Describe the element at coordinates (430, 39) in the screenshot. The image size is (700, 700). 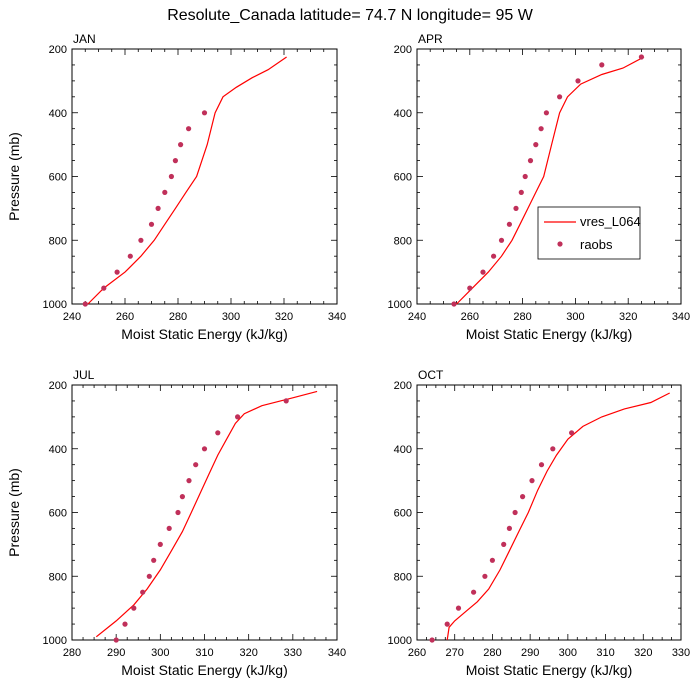
I see `panel-title-apr: APR` at that location.